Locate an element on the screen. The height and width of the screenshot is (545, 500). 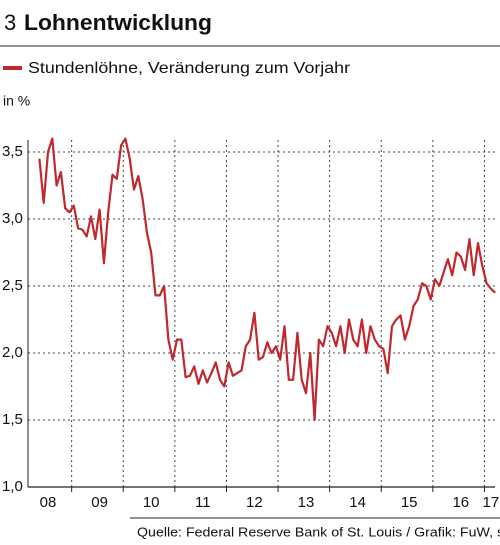
y-tick-label: 3,0 is located at coordinates (12, 218).